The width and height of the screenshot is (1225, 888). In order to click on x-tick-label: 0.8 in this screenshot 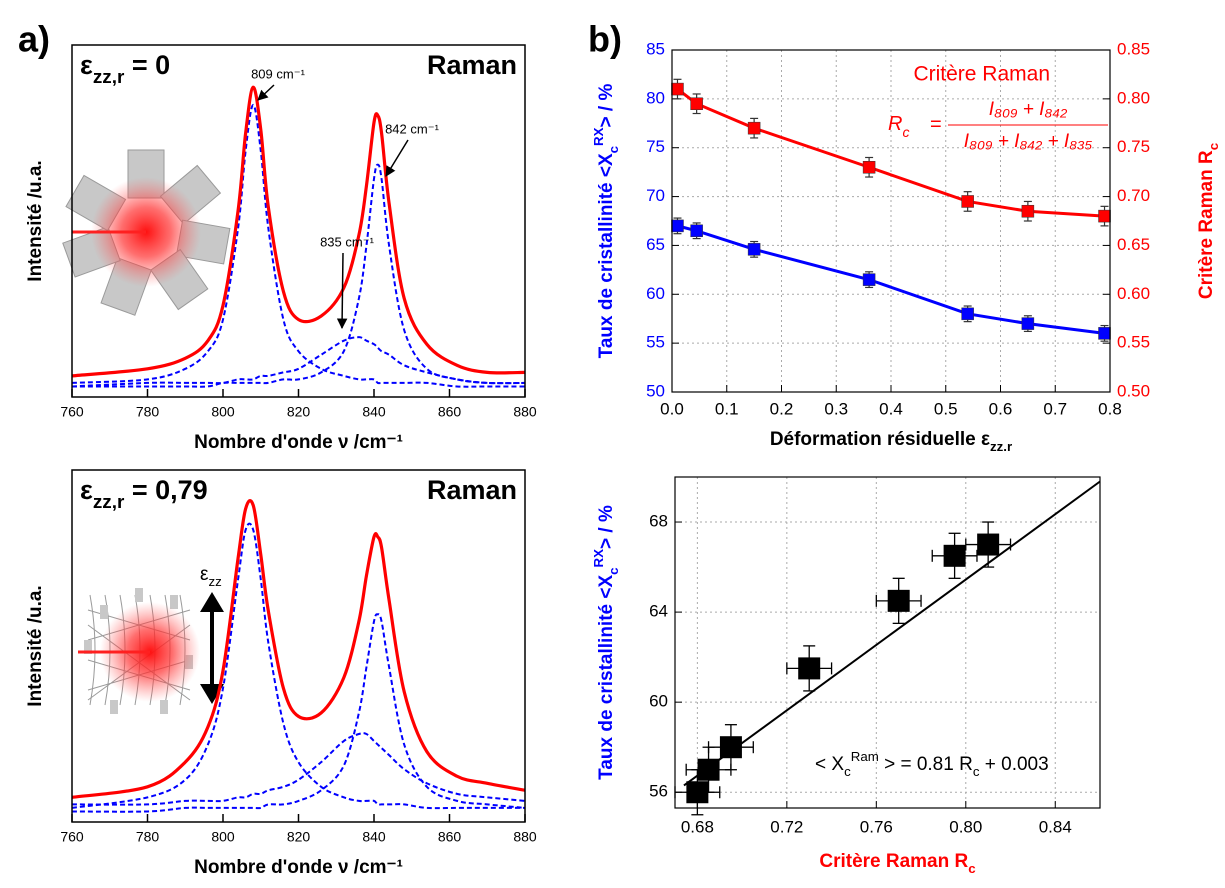, I will do `click(1110, 408)`.